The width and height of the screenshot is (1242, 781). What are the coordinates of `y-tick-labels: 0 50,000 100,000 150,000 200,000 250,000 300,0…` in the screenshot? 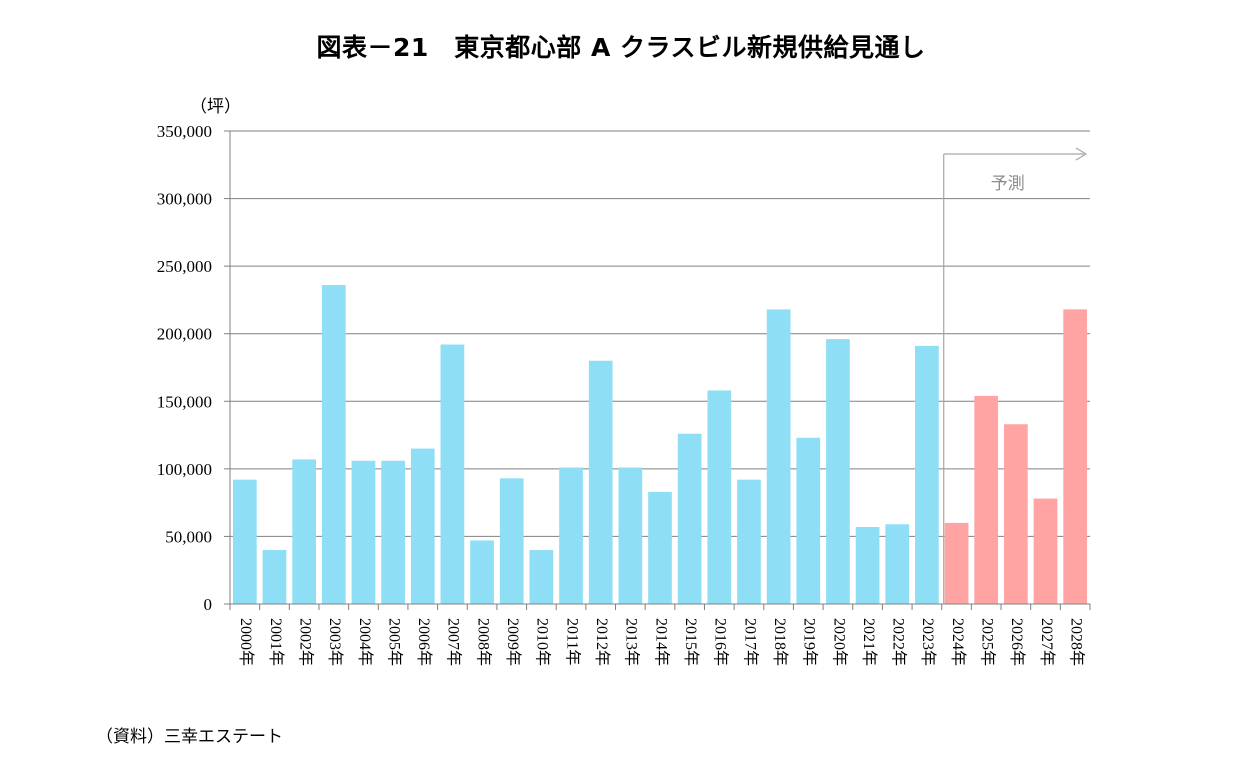 It's located at (184, 368).